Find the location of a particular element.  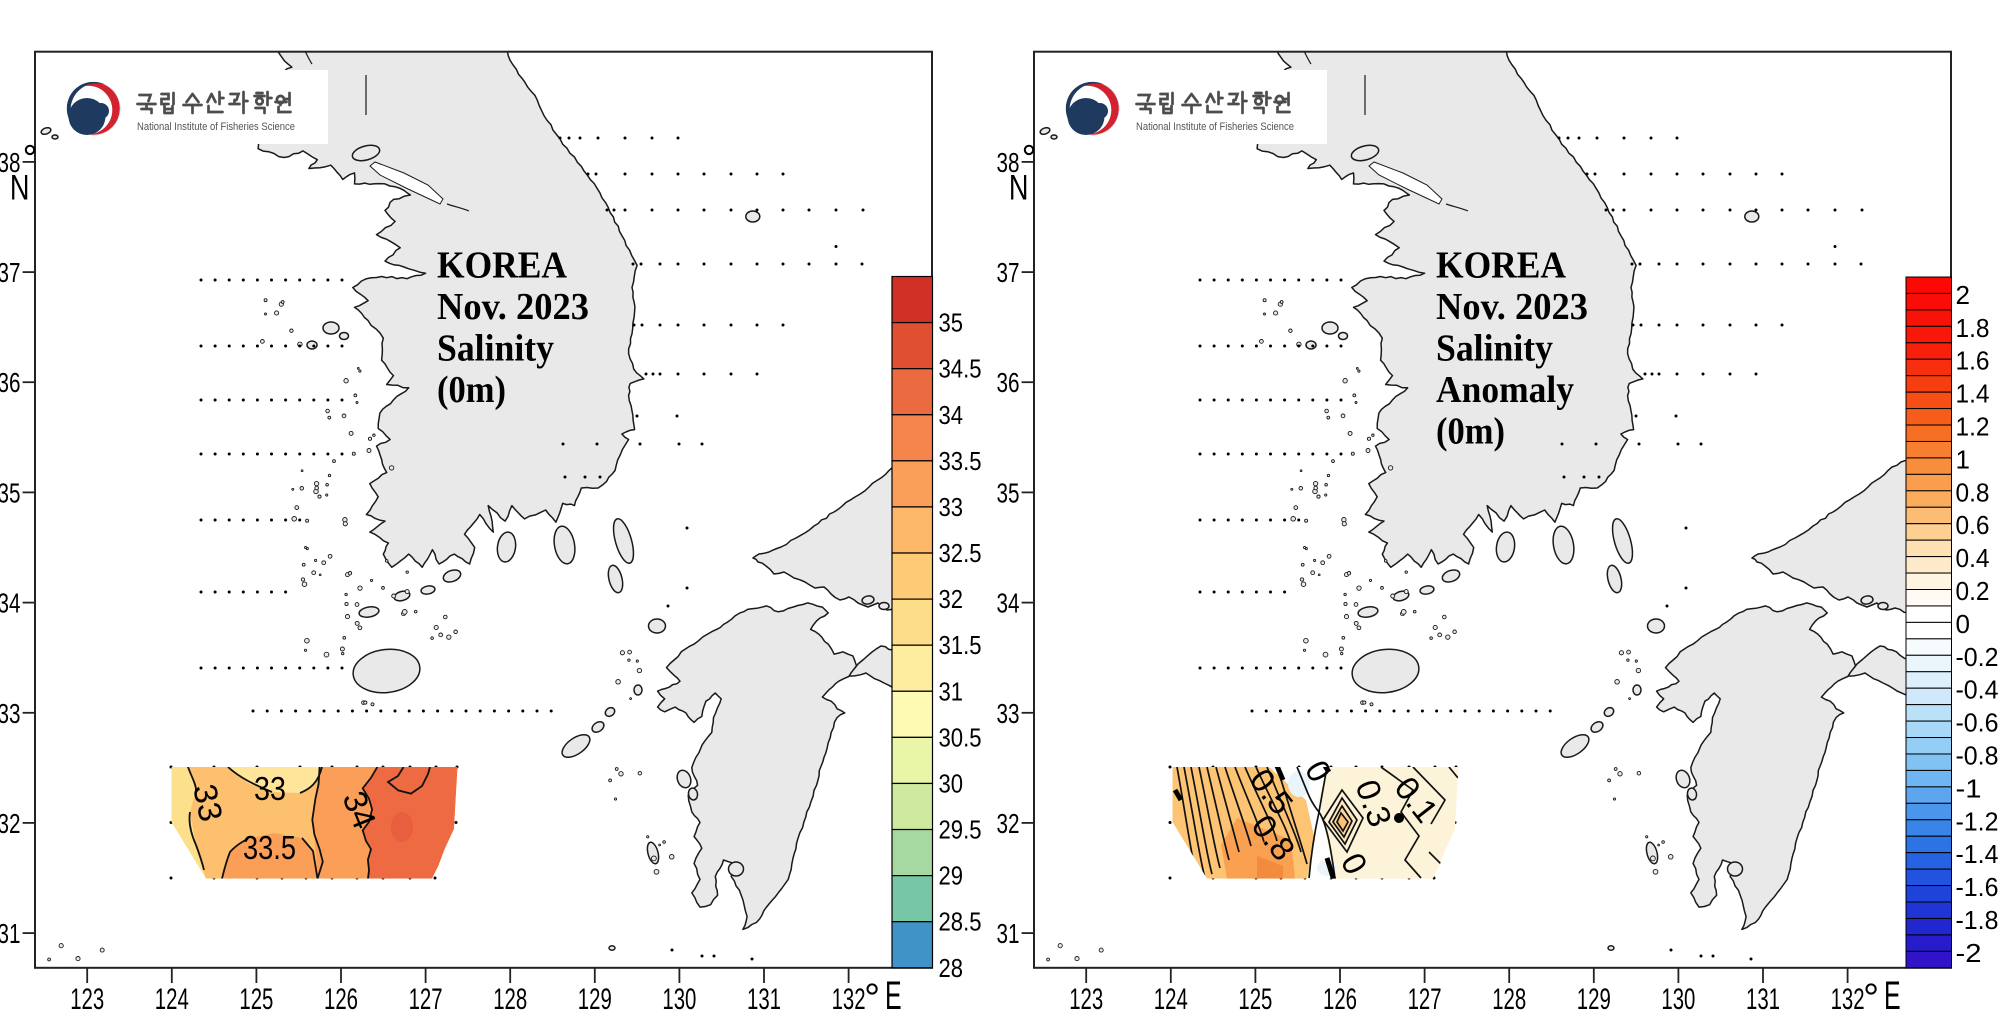

svg-text: -0.4 is located at coordinates (1977, 690).